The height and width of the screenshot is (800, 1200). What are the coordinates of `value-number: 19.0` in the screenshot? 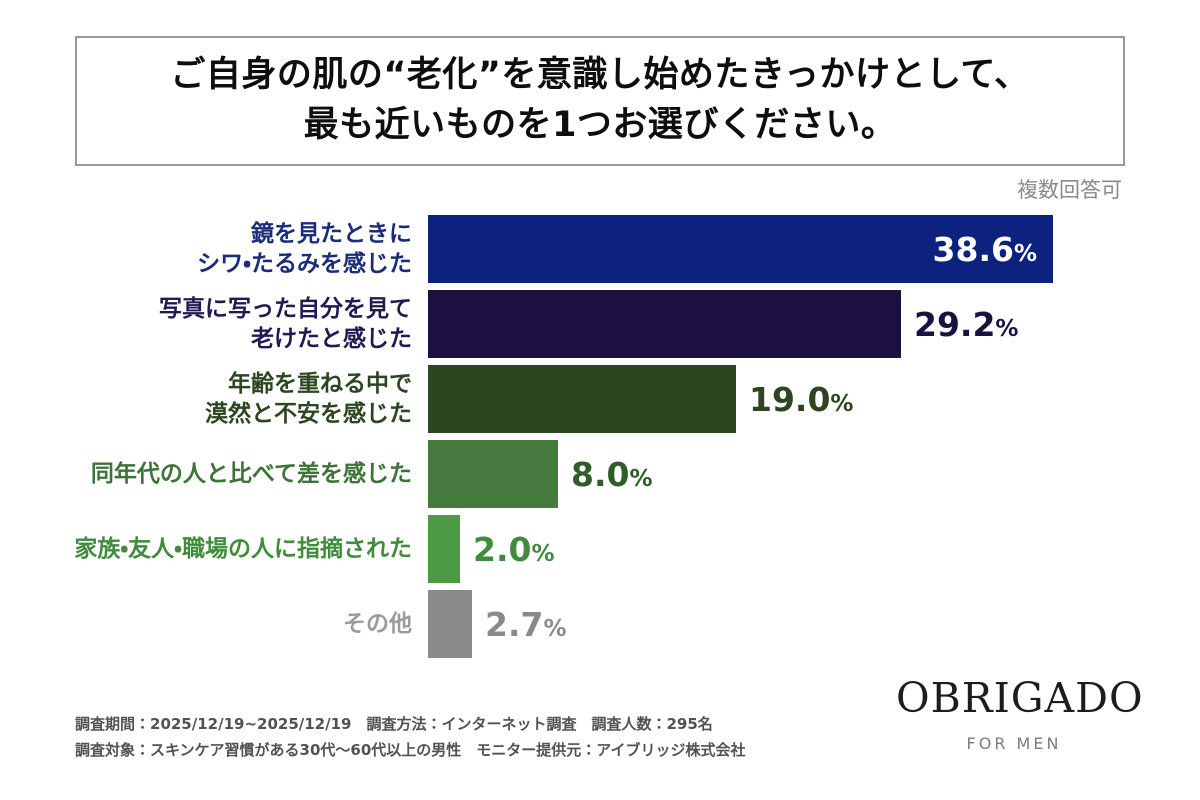 It's located at (790, 399).